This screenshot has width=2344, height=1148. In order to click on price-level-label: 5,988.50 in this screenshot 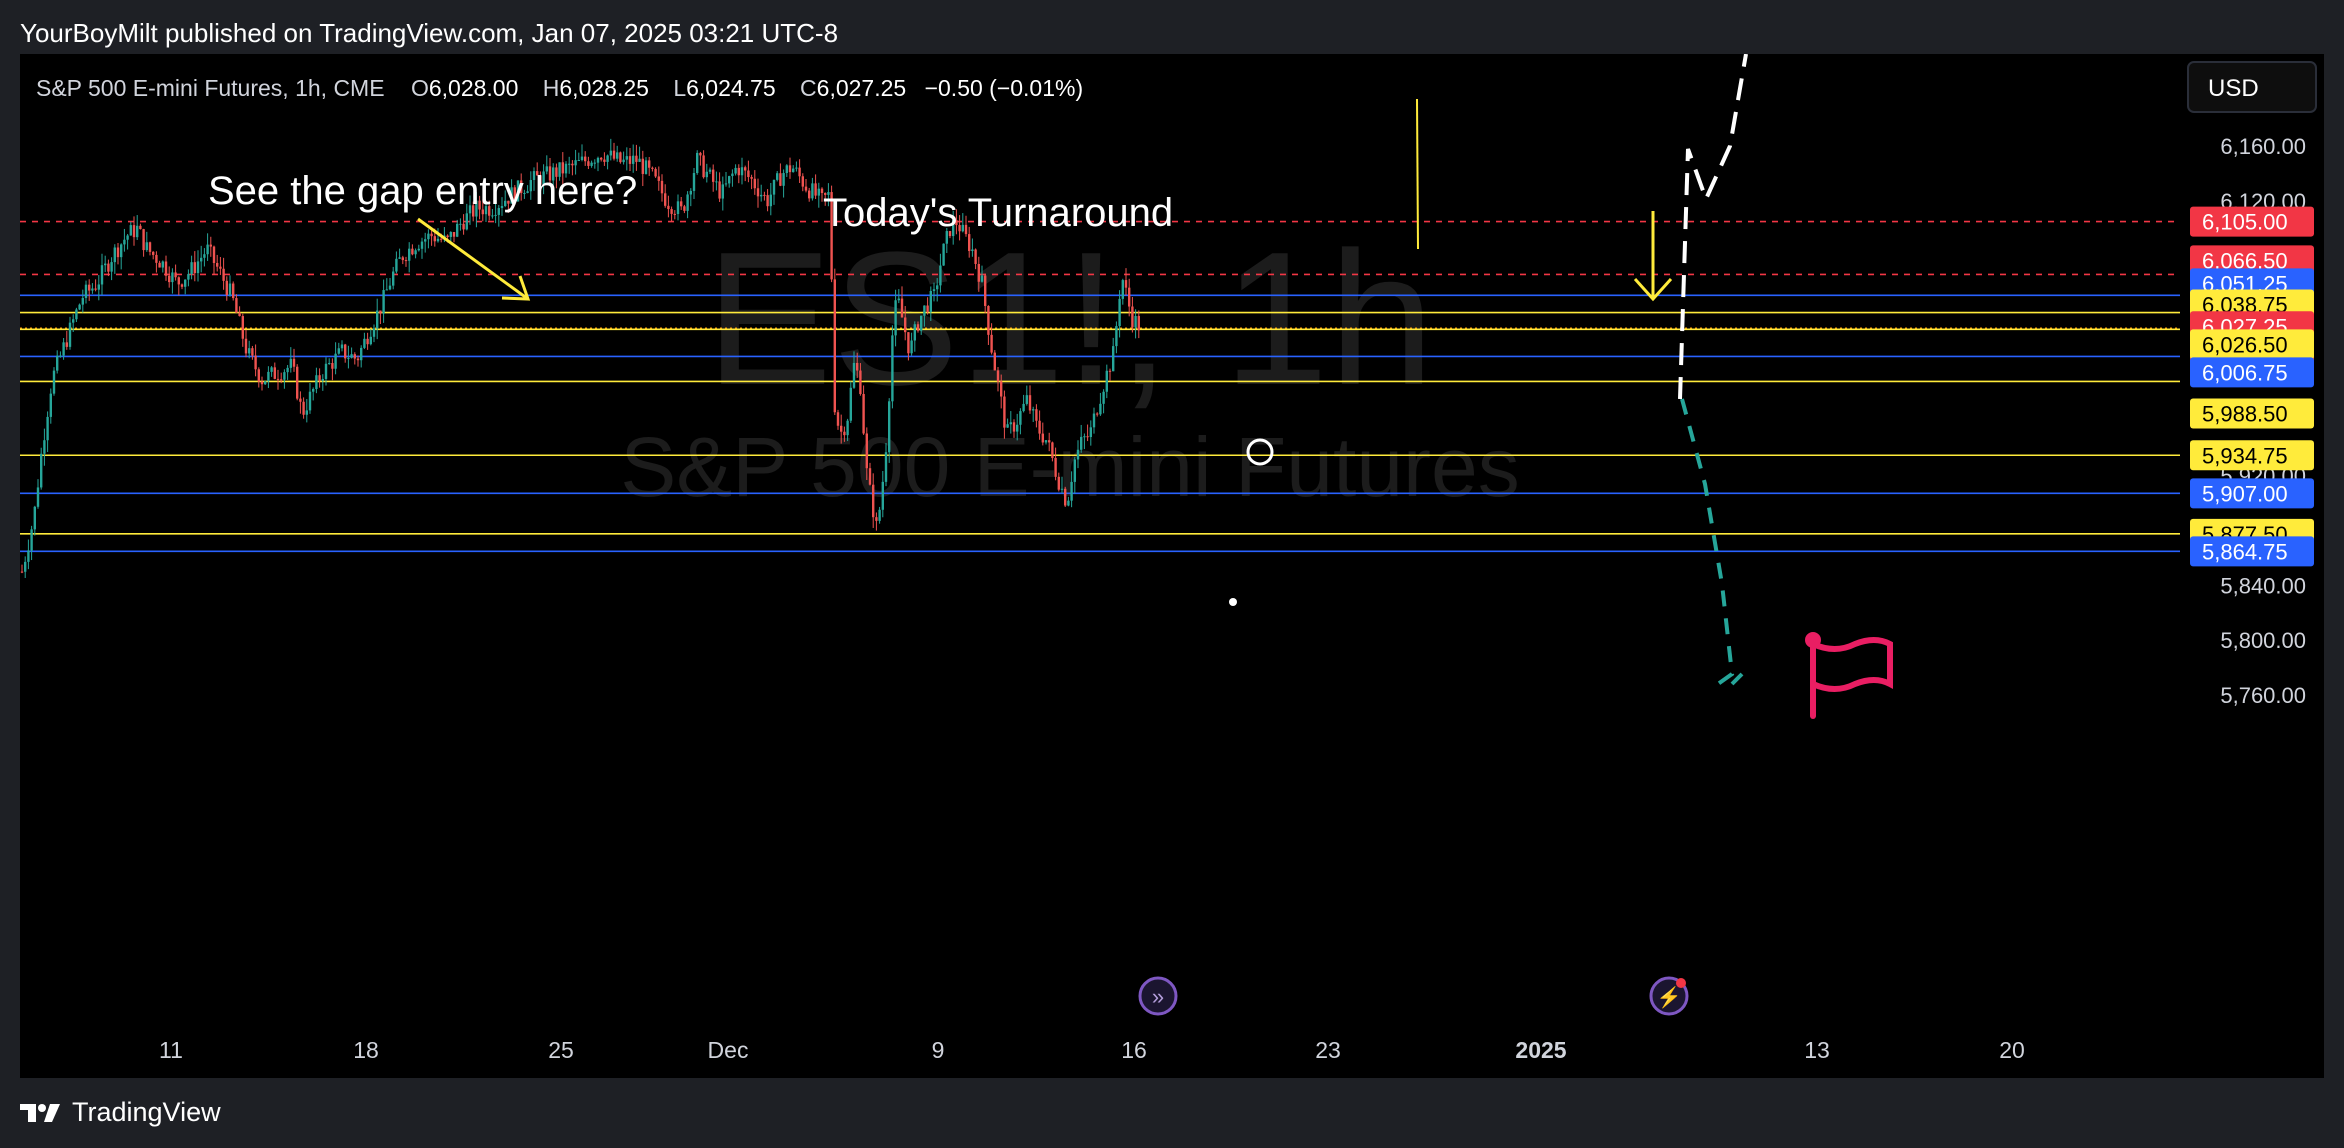, I will do `click(2252, 413)`.